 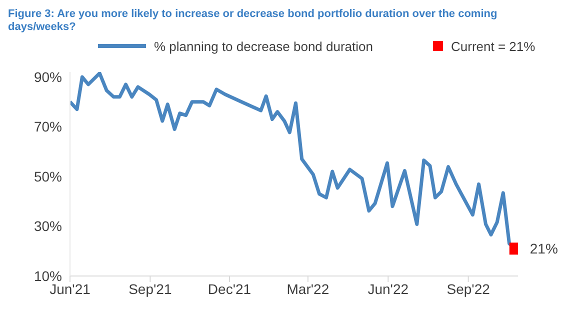 I want to click on x-tick-label: Sep'21, so click(x=150, y=288).